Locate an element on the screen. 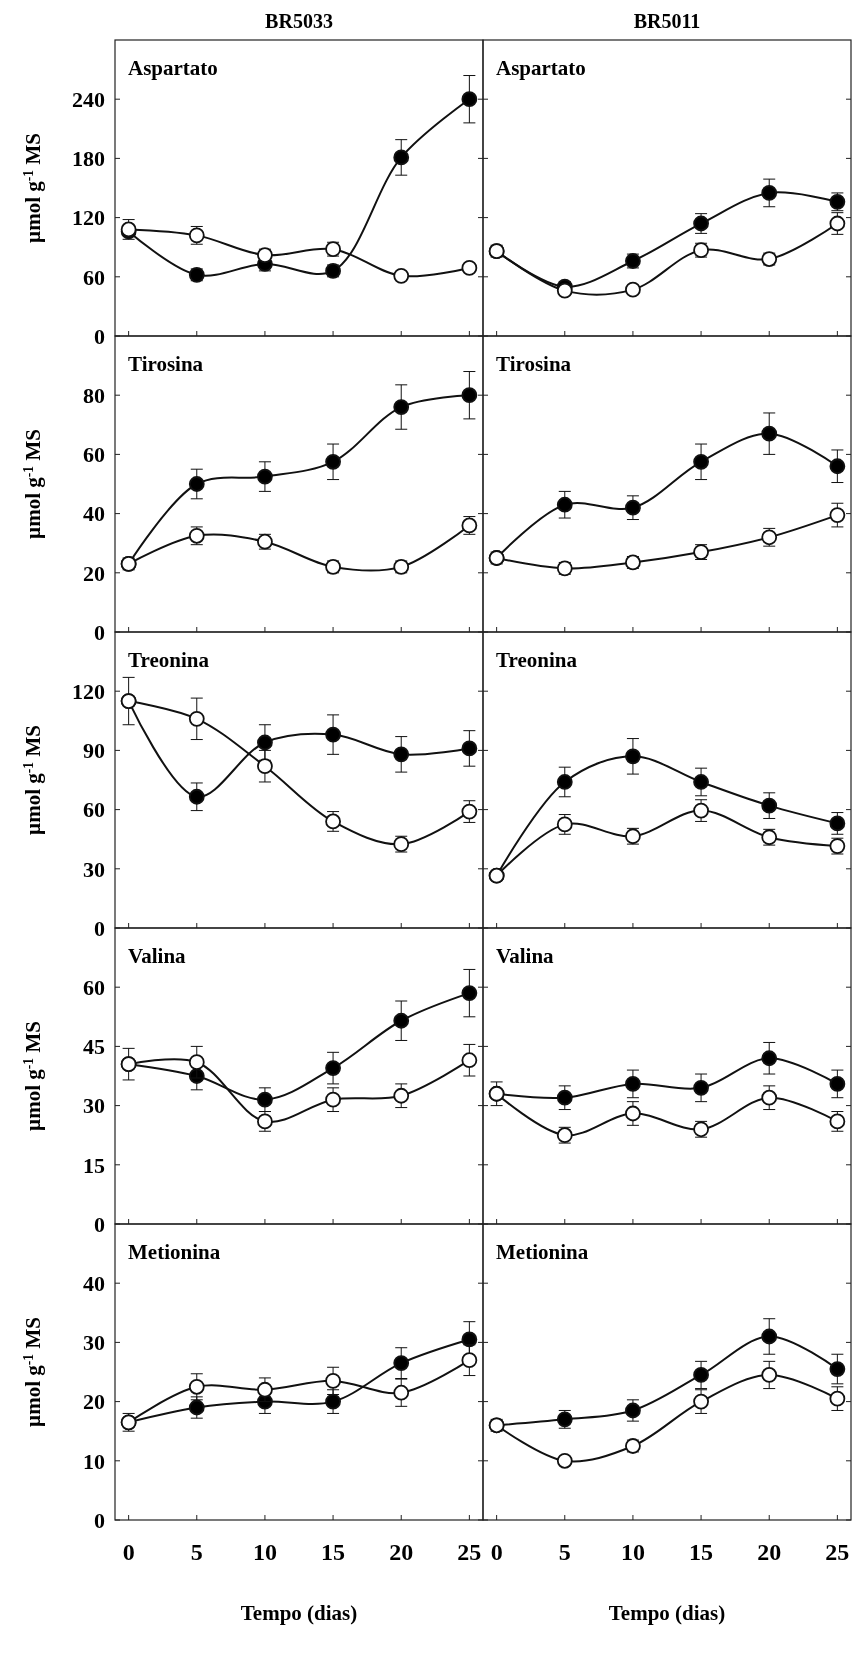 The height and width of the screenshot is (1660, 867). y-tick-label: 180 is located at coordinates (88, 159).